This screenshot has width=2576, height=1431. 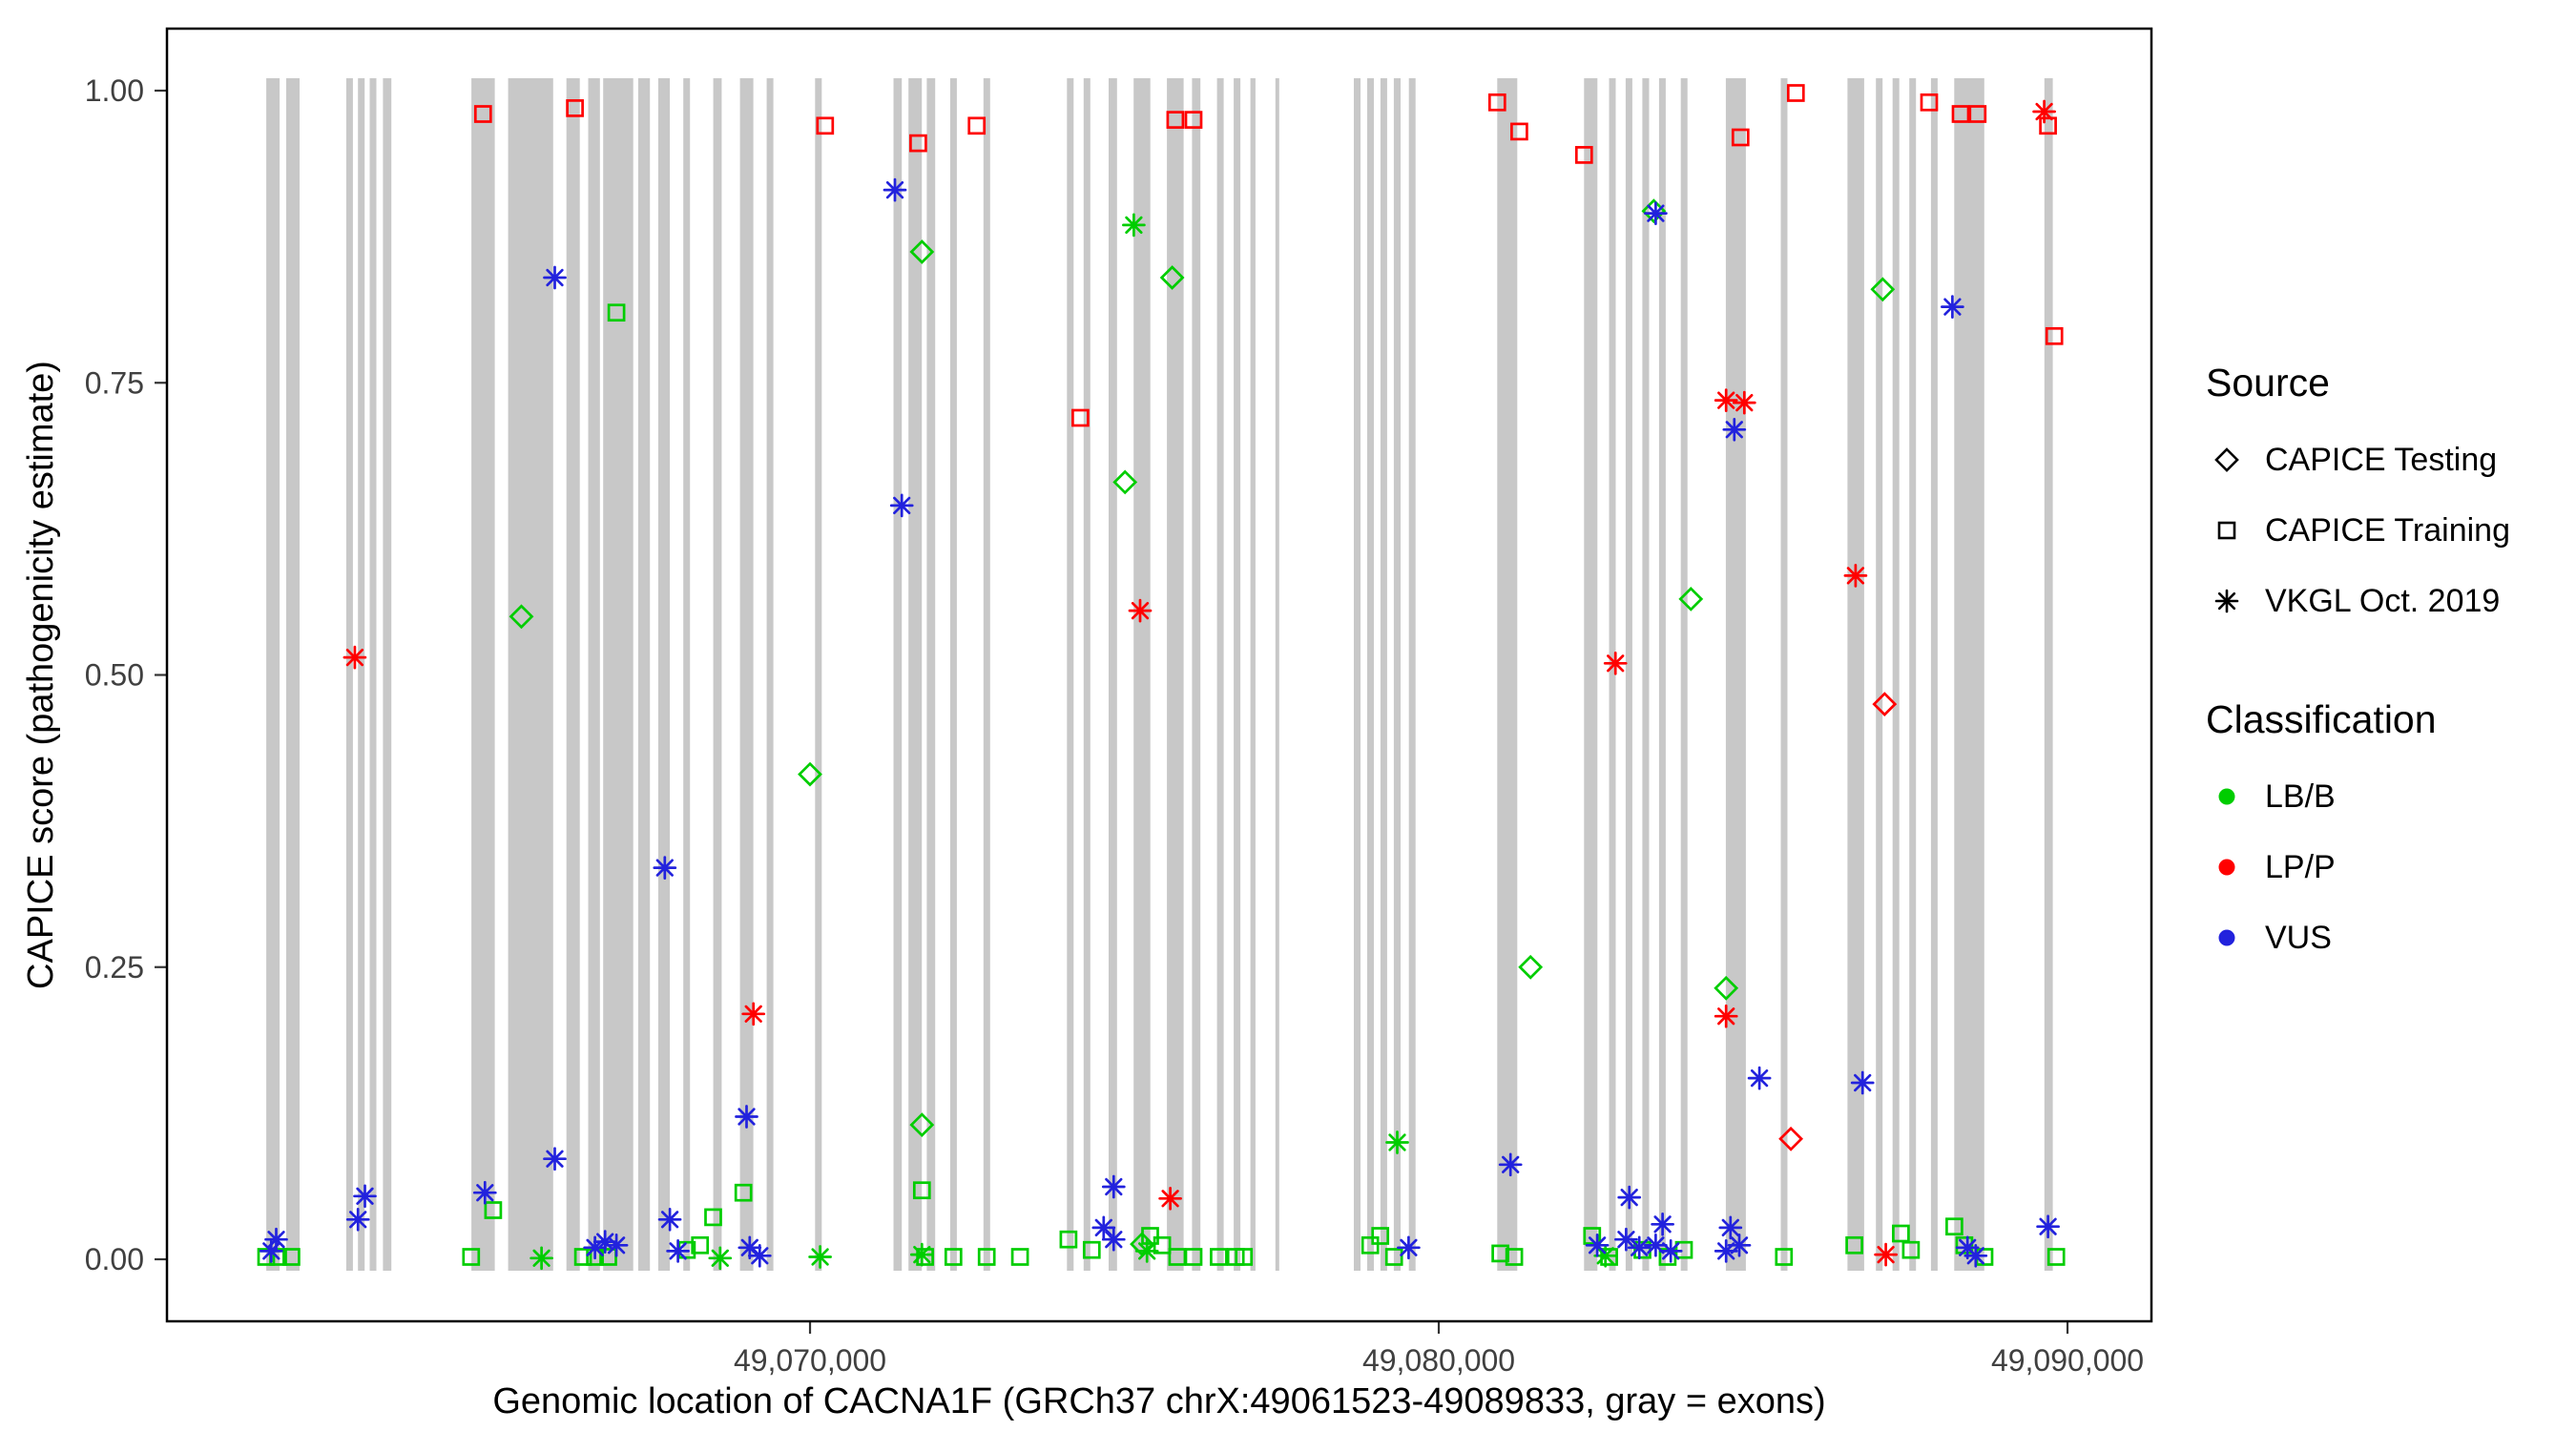 I want to click on legend-item-lp-p: LP/P, so click(x=2387, y=867).